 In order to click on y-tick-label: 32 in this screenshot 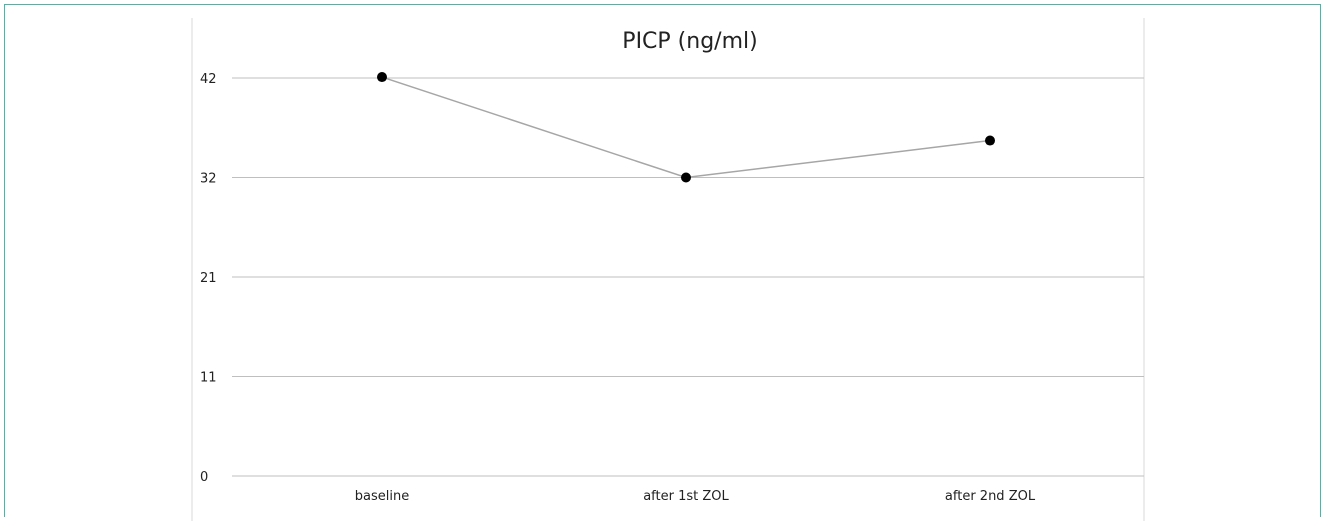, I will do `click(208, 179)`.